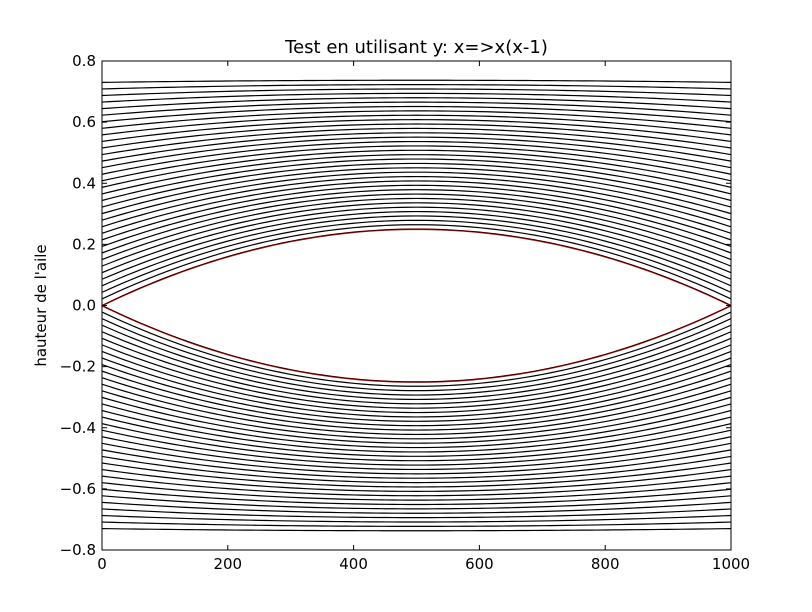 This screenshot has height=612, width=812. I want to click on y-tick-label: −0.4, so click(78, 428).